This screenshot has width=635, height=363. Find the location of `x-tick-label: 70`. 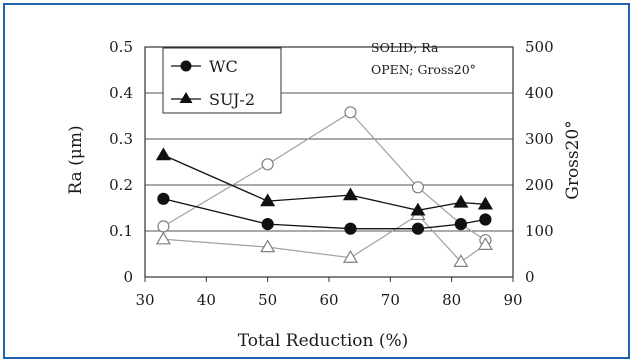

x-tick-label: 70 is located at coordinates (390, 300).